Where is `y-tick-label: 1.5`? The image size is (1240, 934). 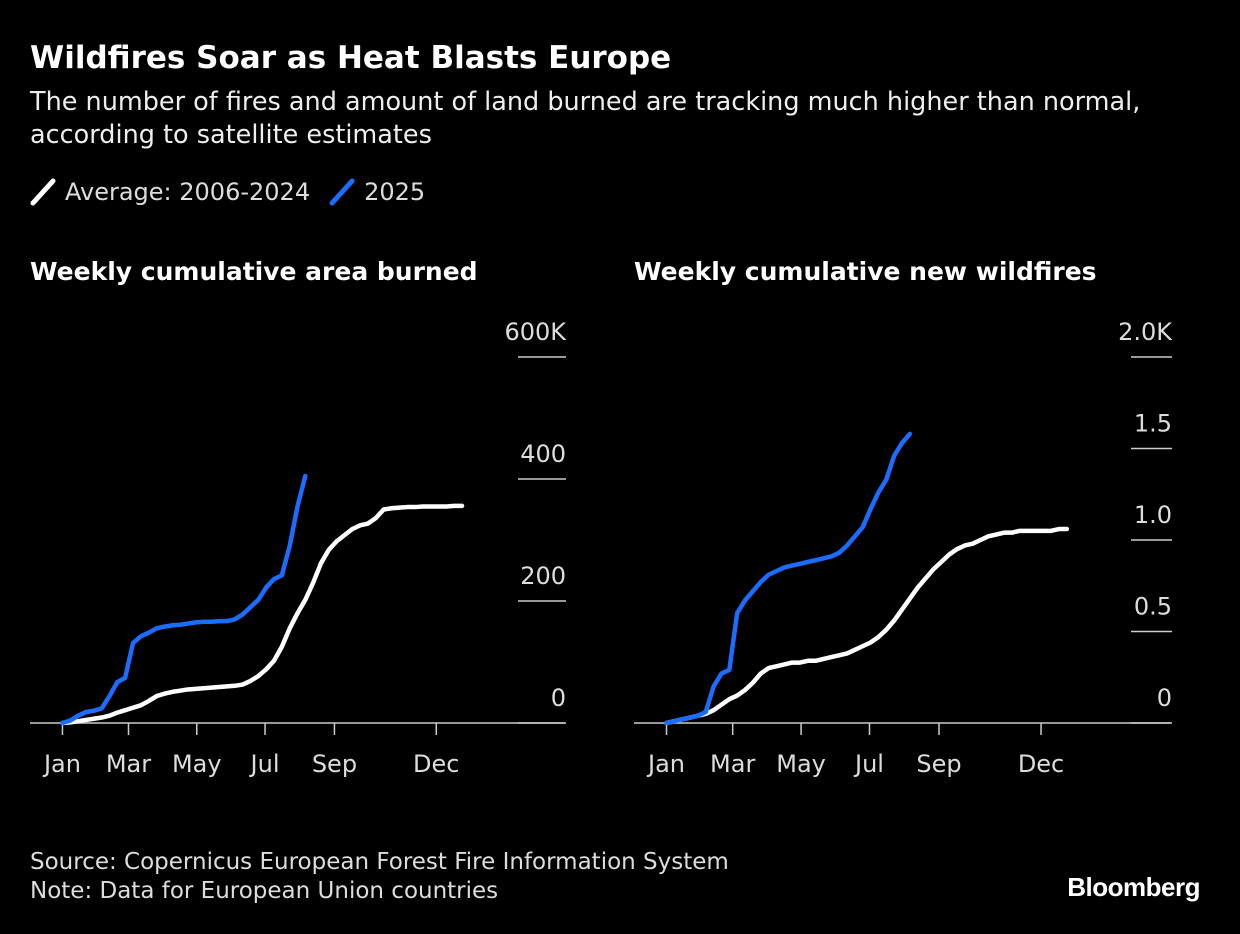 y-tick-label: 1.5 is located at coordinates (1153, 424).